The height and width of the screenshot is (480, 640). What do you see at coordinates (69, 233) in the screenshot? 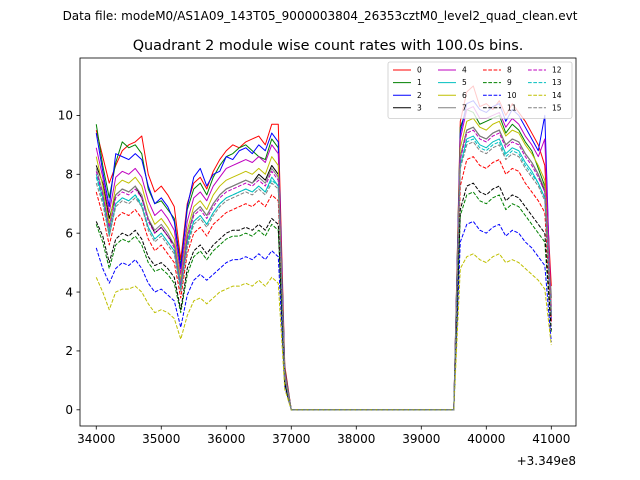
I see `y-tick-label: 6` at bounding box center [69, 233].